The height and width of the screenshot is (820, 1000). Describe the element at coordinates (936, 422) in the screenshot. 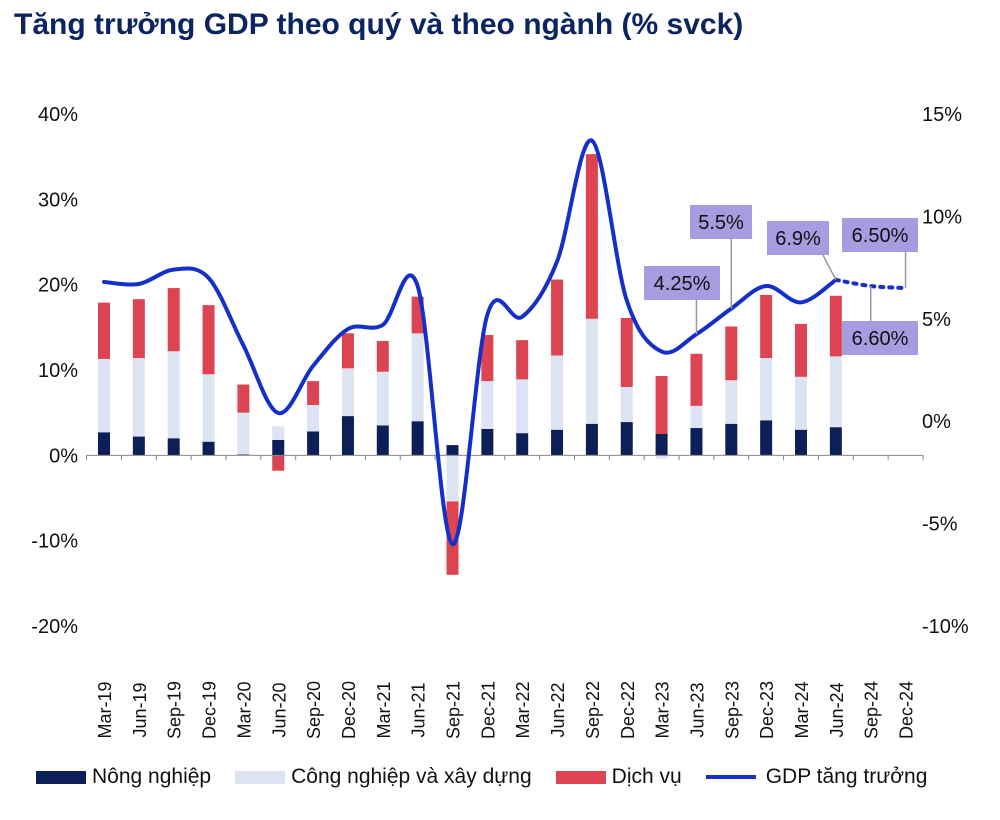

I see `y-right-tick-label: 0%` at that location.